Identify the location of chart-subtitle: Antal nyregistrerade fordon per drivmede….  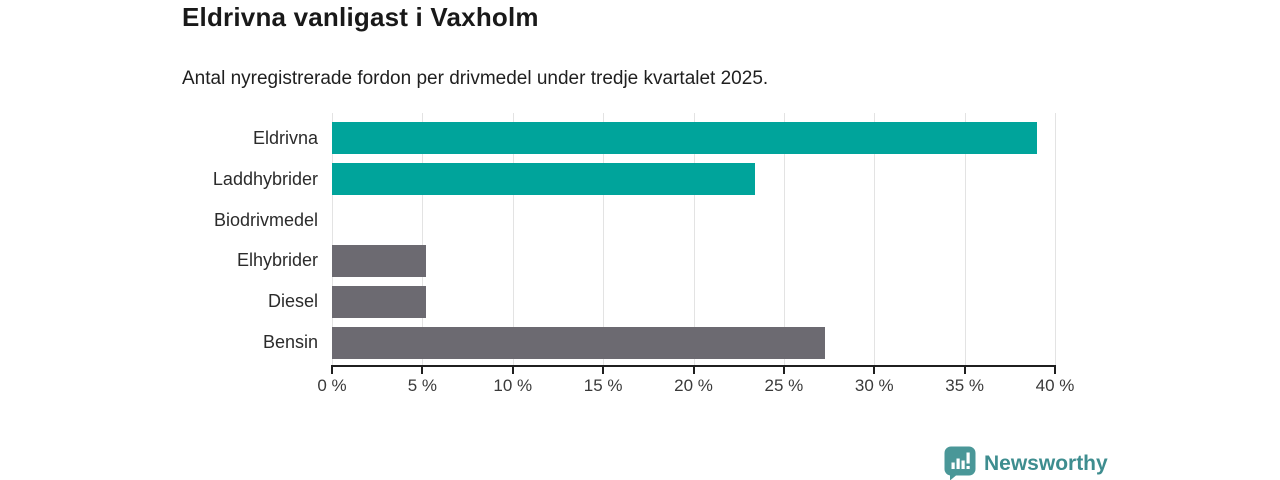
(475, 78).